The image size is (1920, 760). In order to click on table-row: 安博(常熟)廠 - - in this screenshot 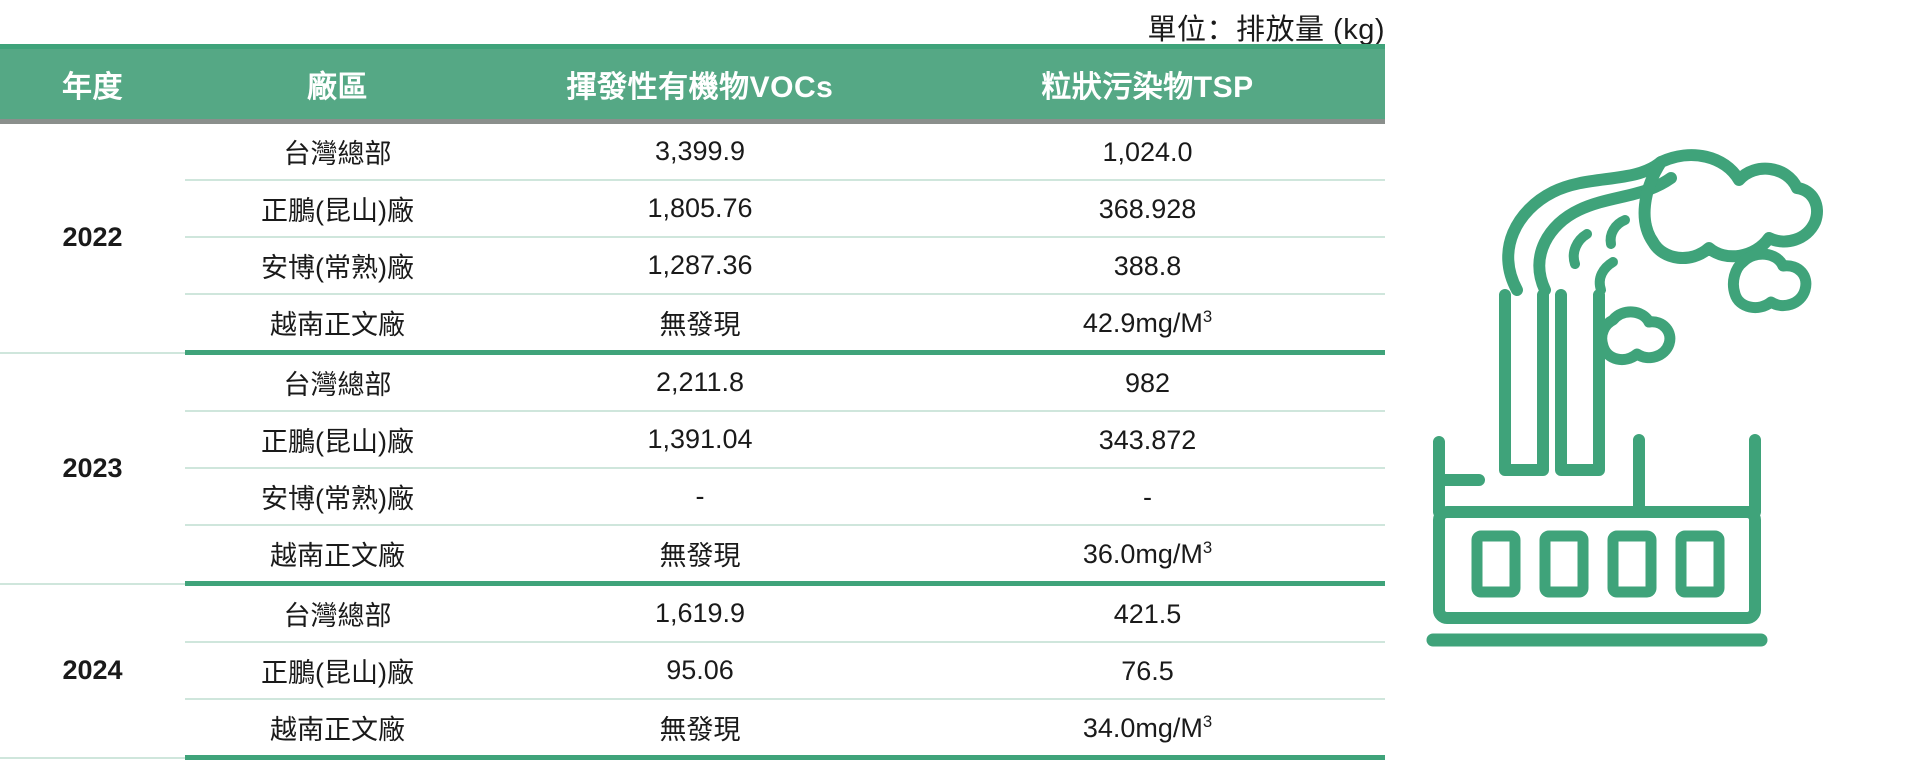, I will do `click(692, 497)`.